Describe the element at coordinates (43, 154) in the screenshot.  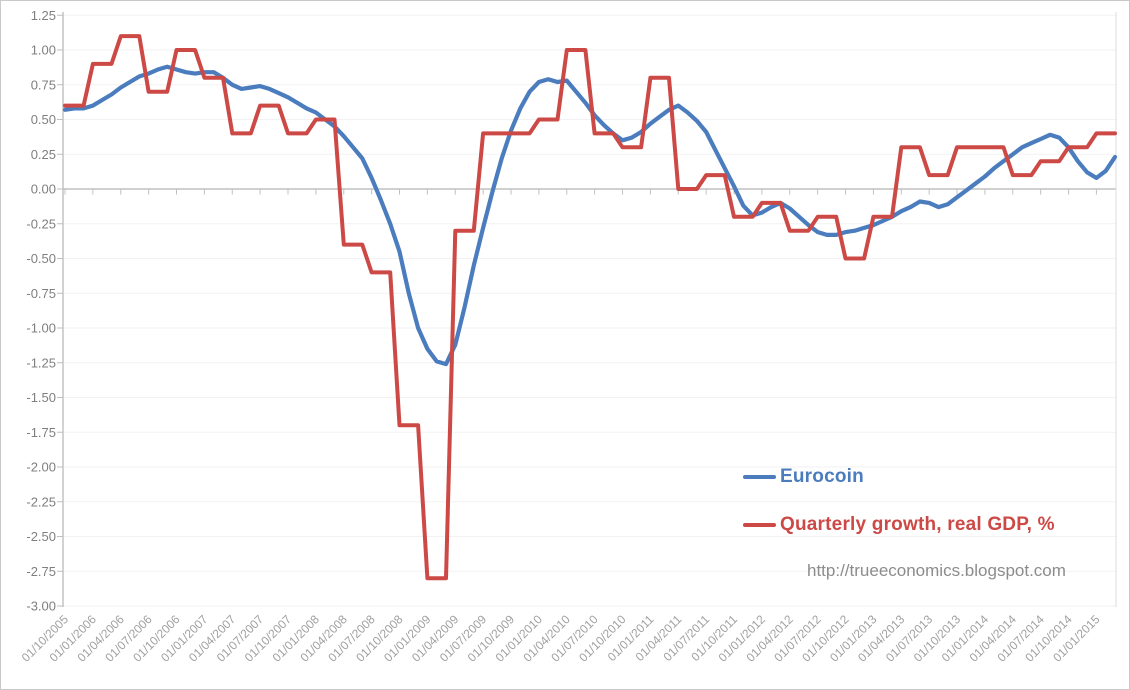
I see `svg-text: 0.25` at that location.